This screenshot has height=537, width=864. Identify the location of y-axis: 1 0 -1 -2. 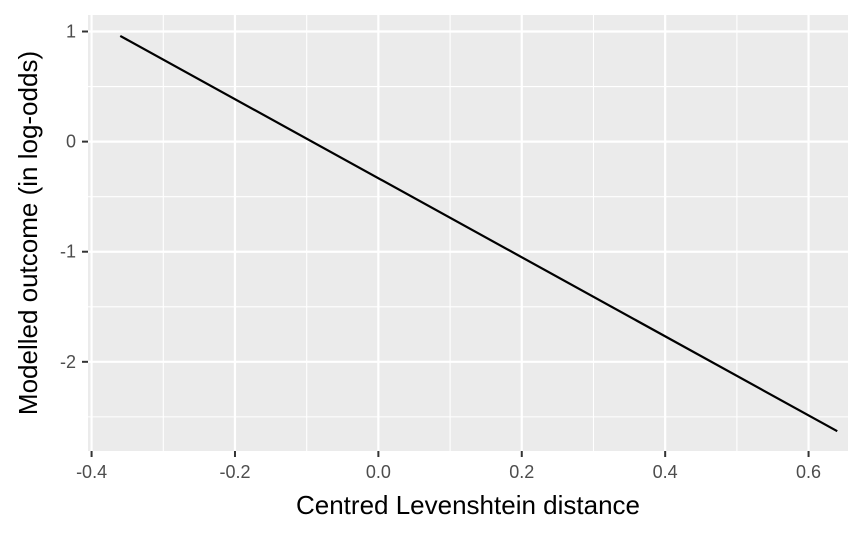
(74, 197).